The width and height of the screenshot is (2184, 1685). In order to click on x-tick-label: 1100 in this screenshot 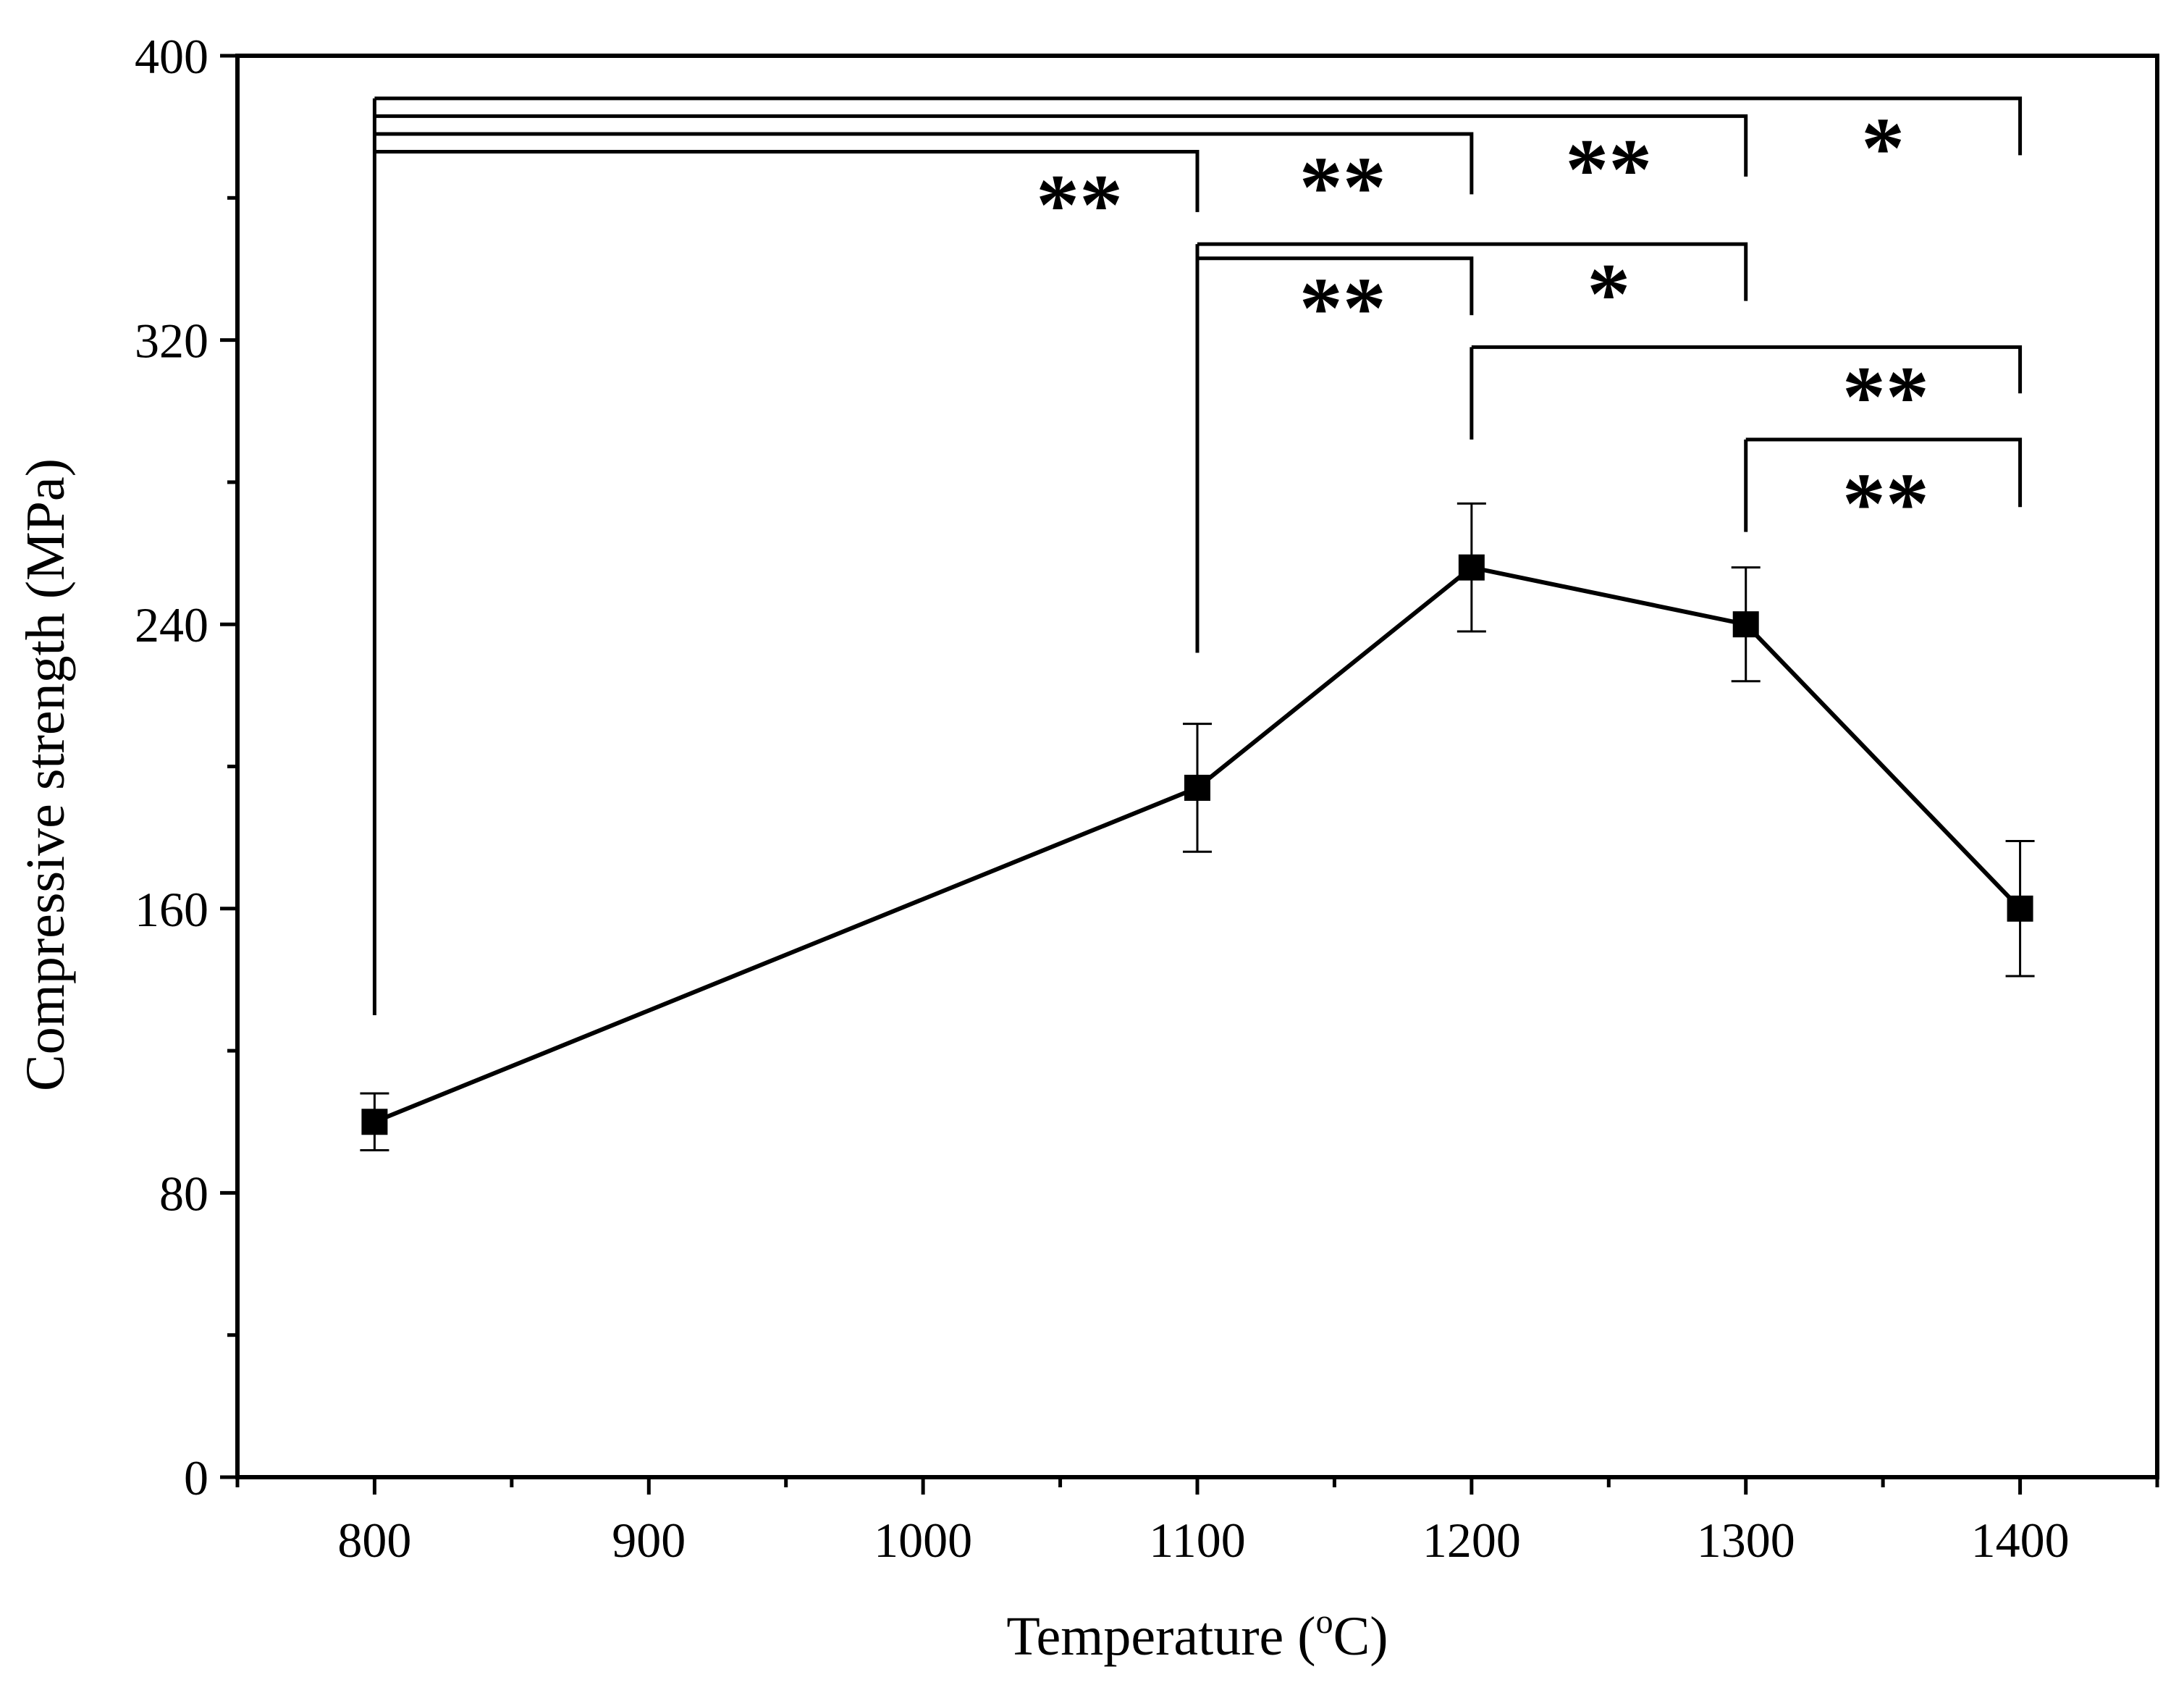, I will do `click(1197, 1541)`.